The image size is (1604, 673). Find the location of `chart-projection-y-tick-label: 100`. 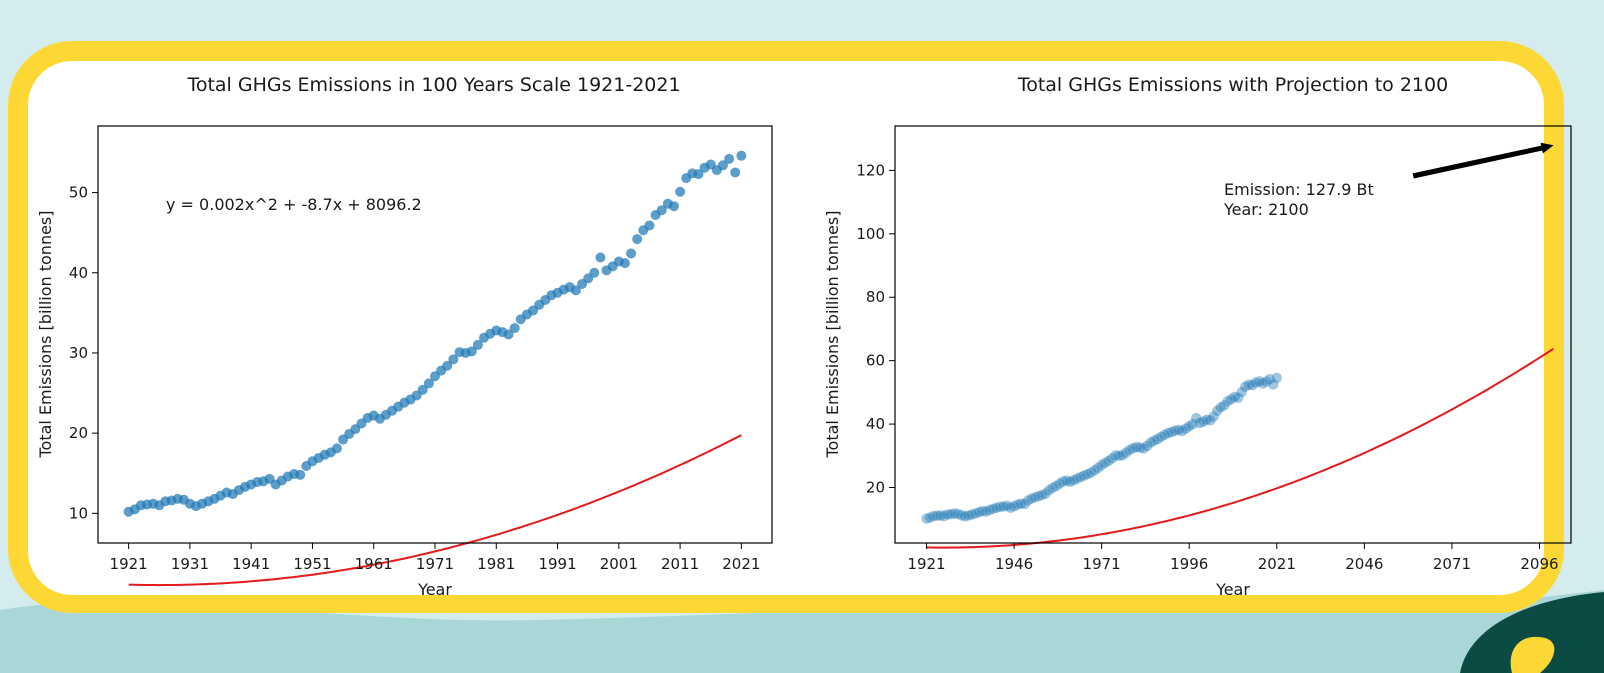

chart-projection-y-tick-label: 100 is located at coordinates (870, 234).